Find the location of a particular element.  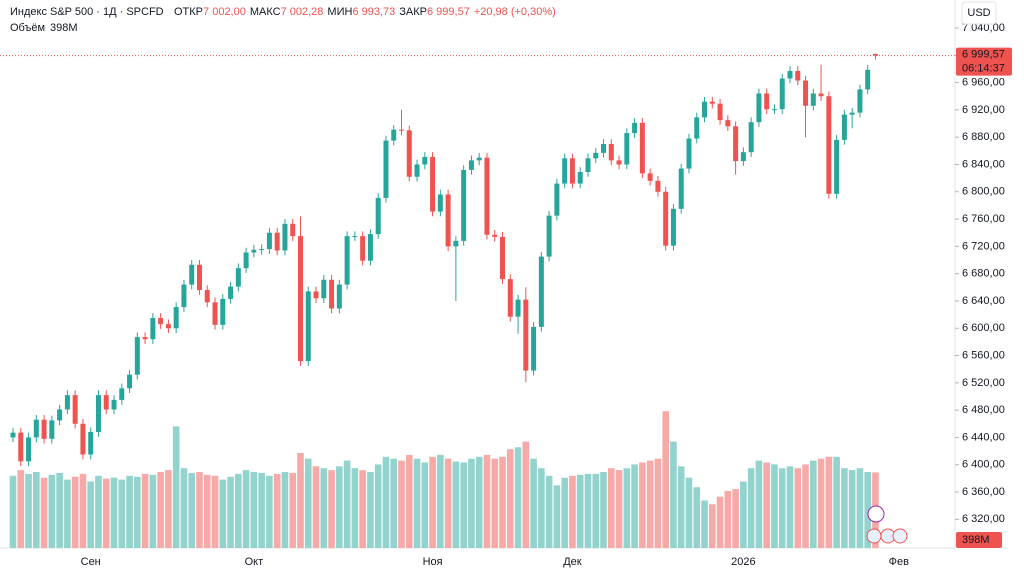

volume-badge is located at coordinates (979, 540).